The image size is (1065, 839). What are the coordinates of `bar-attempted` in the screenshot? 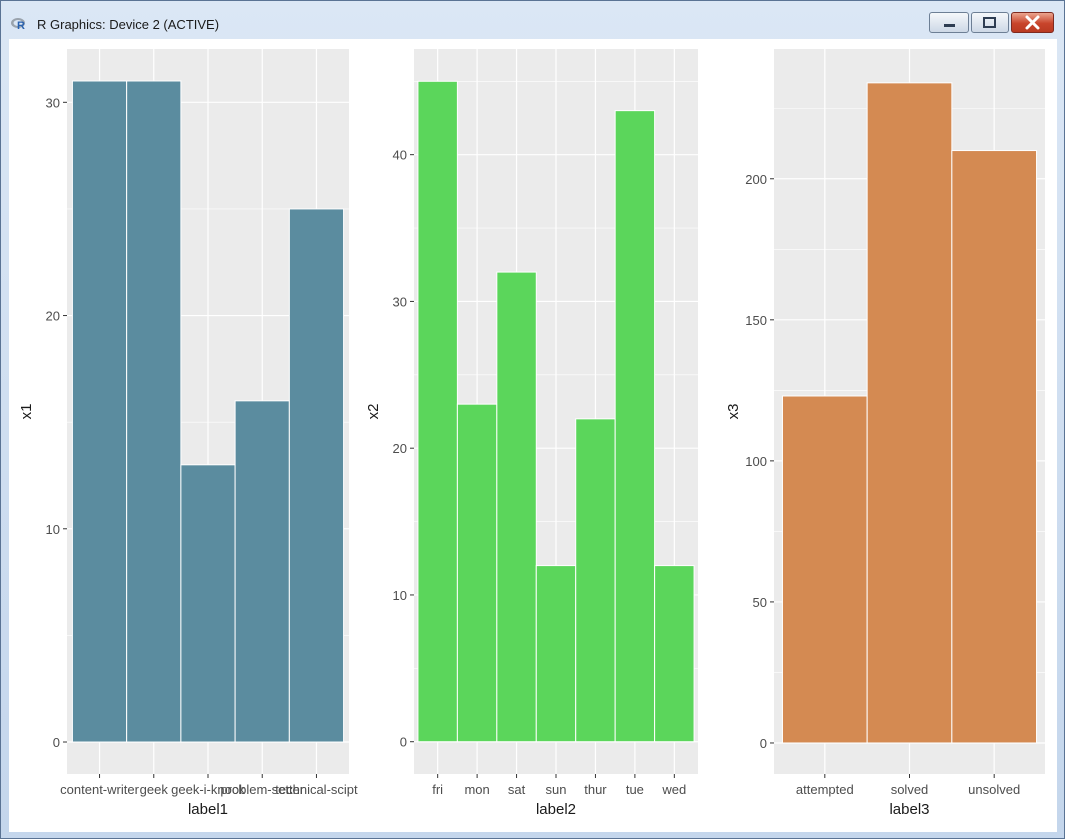 It's located at (824, 569).